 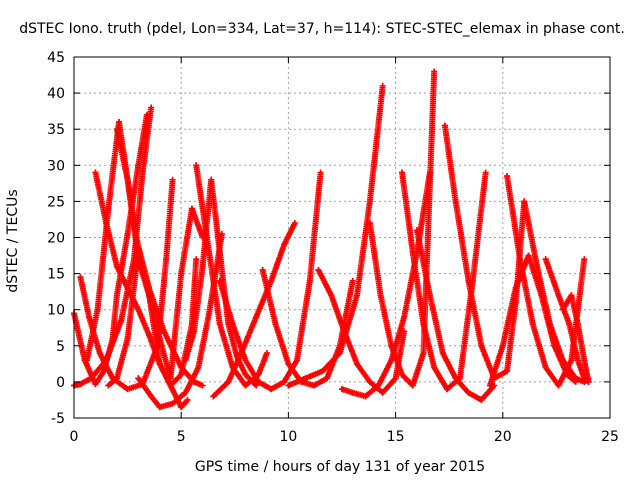 What do you see at coordinates (74, 437) in the screenshot?
I see `x-tick-label: 0` at bounding box center [74, 437].